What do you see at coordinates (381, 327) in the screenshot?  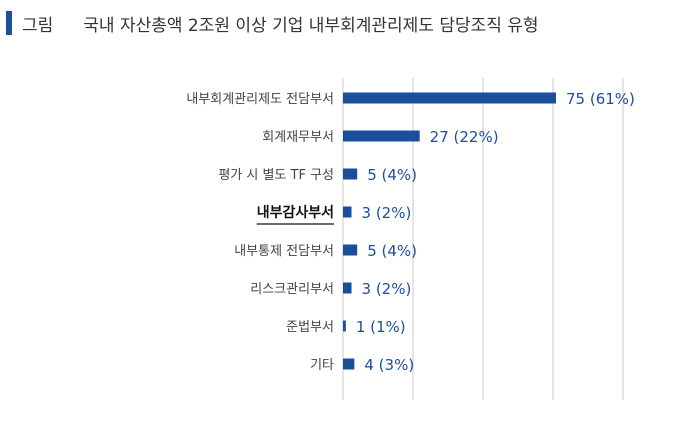 I see `data-label: 1 (1%)` at bounding box center [381, 327].